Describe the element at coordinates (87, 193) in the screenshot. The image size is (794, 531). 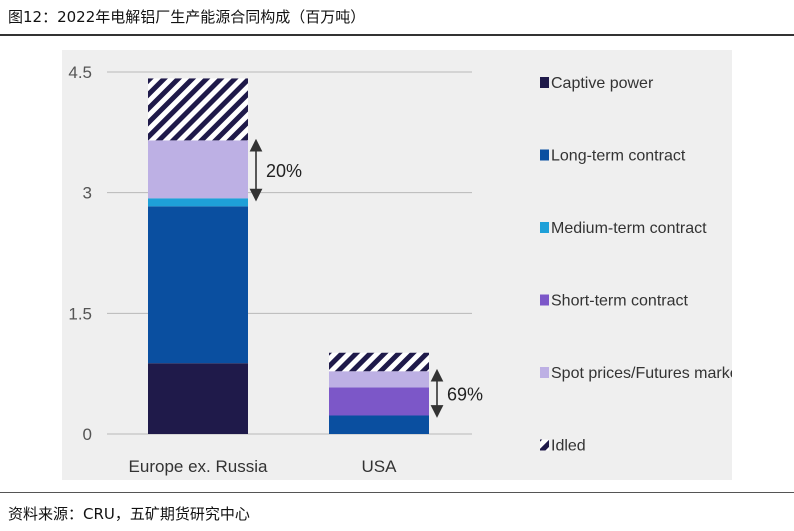
I see `y-tick-label: 3` at that location.